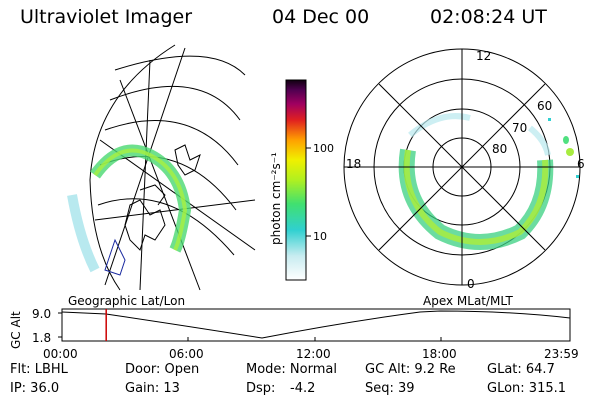  Describe the element at coordinates (519, 128) in the screenshot. I see `mlat-label-70: 70` at that location.